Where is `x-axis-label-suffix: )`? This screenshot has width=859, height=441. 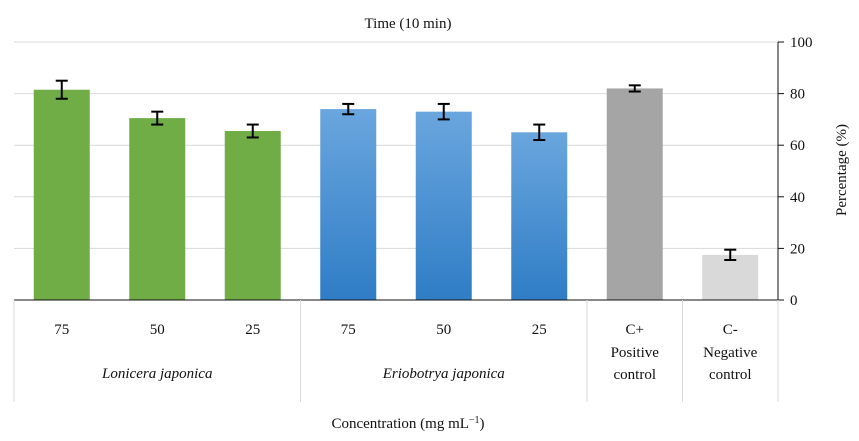 x-axis-label-suffix: ) is located at coordinates (482, 424).